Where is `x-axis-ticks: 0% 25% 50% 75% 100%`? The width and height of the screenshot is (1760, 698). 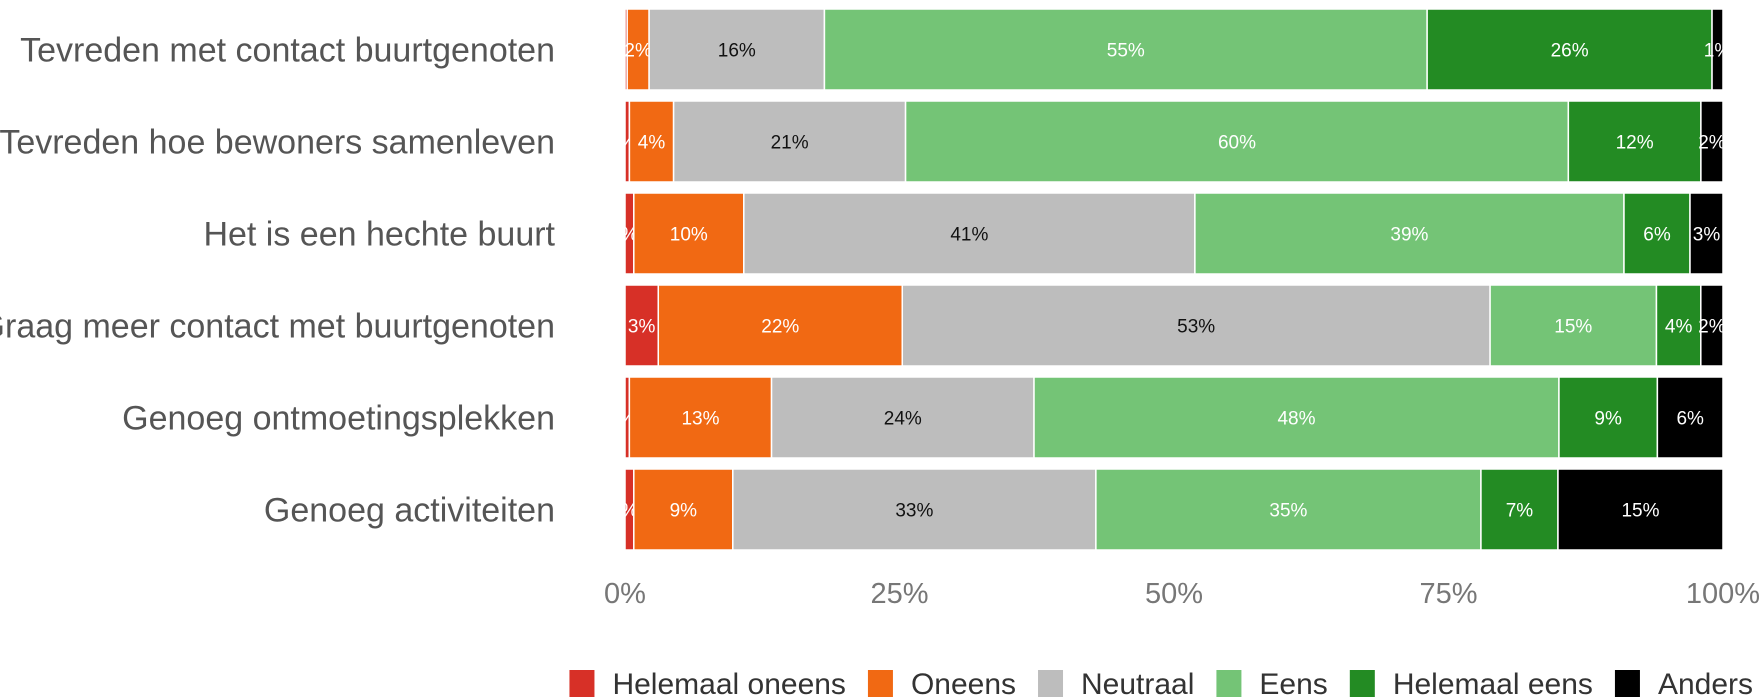
x-axis-ticks: 0% 25% 50% 75% 100% is located at coordinates (1182, 594).